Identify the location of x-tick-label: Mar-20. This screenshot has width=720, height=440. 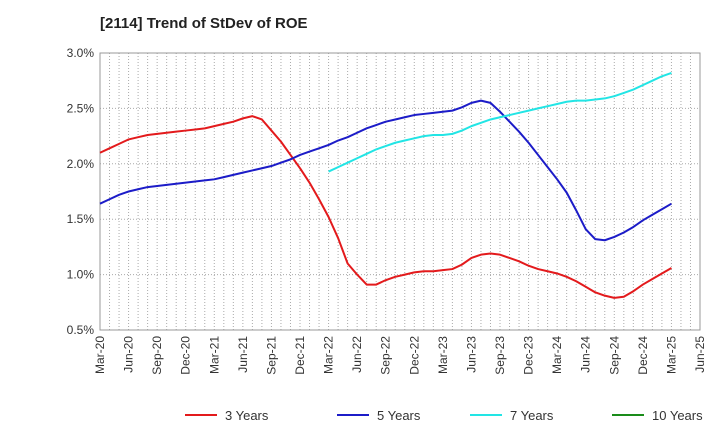
(100, 355).